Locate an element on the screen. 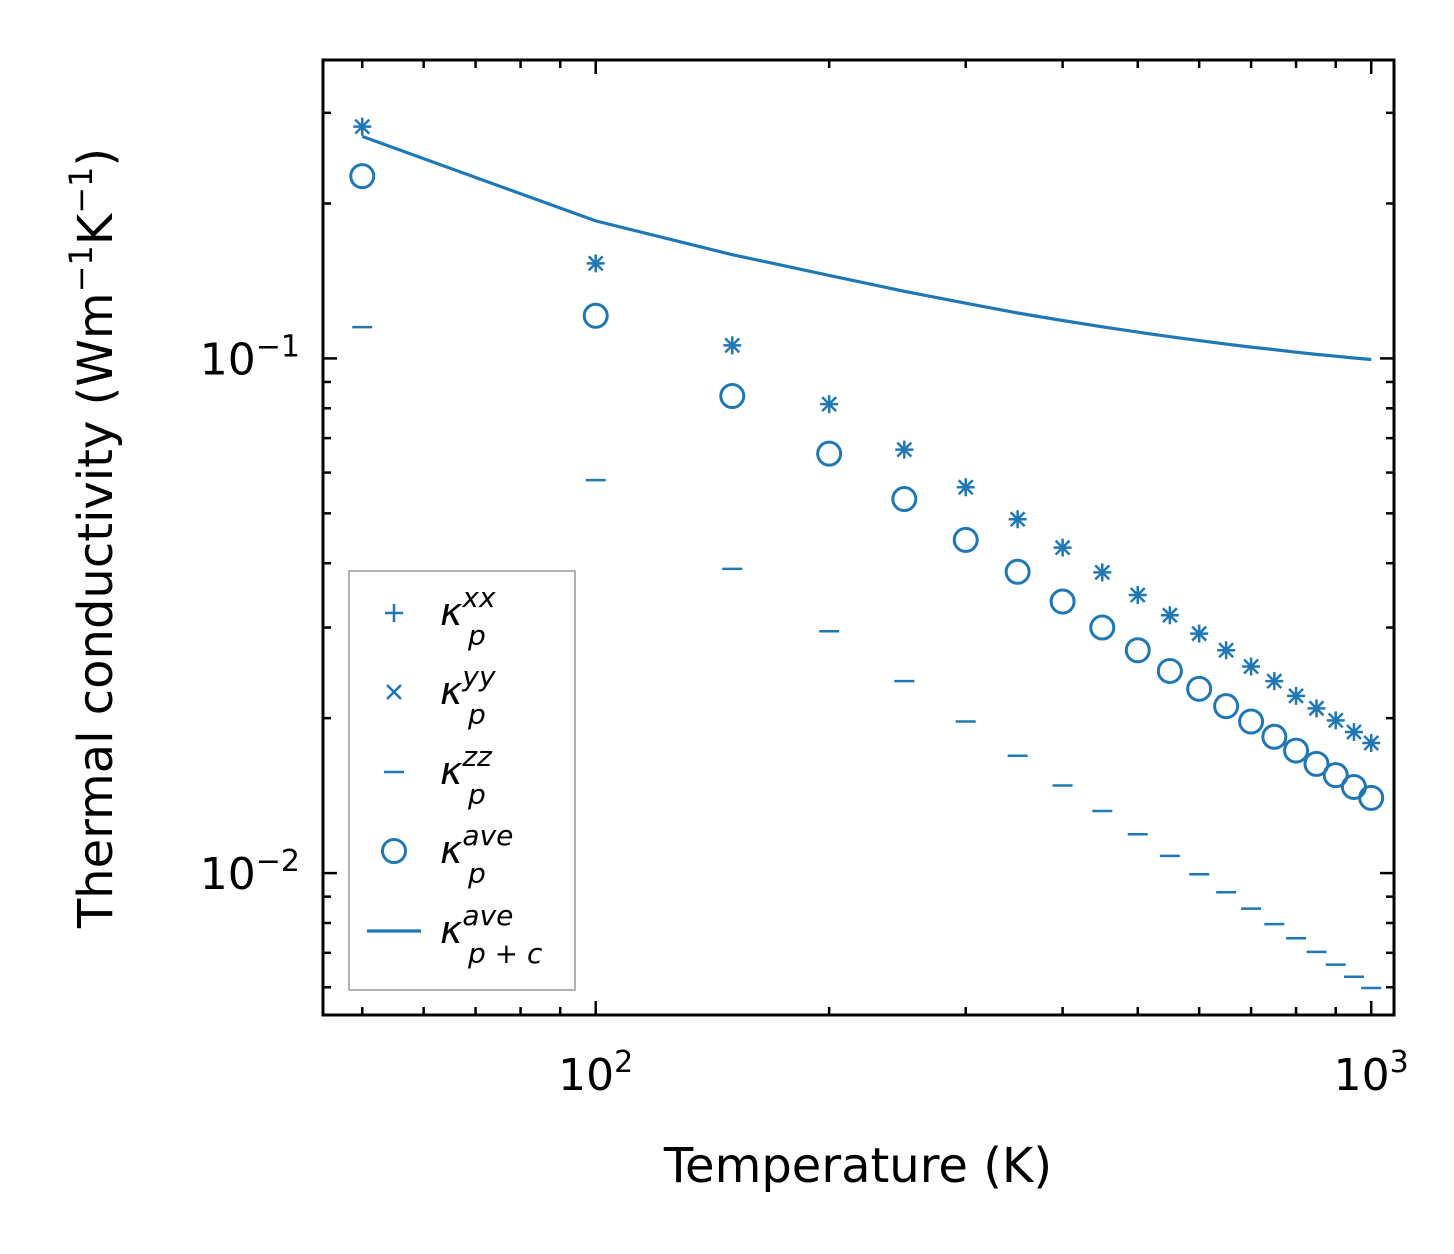 This screenshot has height=1254, width=1454. legend-label: κyy p is located at coordinates (468, 695).